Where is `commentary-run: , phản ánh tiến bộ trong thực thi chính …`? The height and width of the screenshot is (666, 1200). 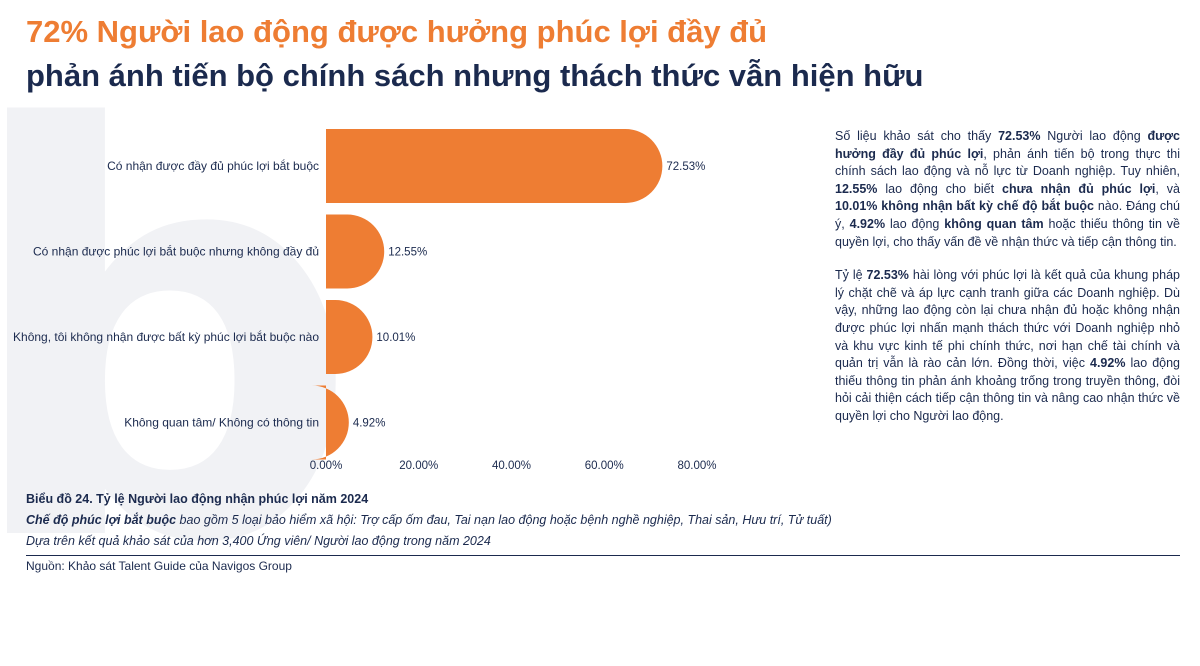 commentary-run: , phản ánh tiến bộ trong thực thi chính … is located at coordinates (1007, 162).